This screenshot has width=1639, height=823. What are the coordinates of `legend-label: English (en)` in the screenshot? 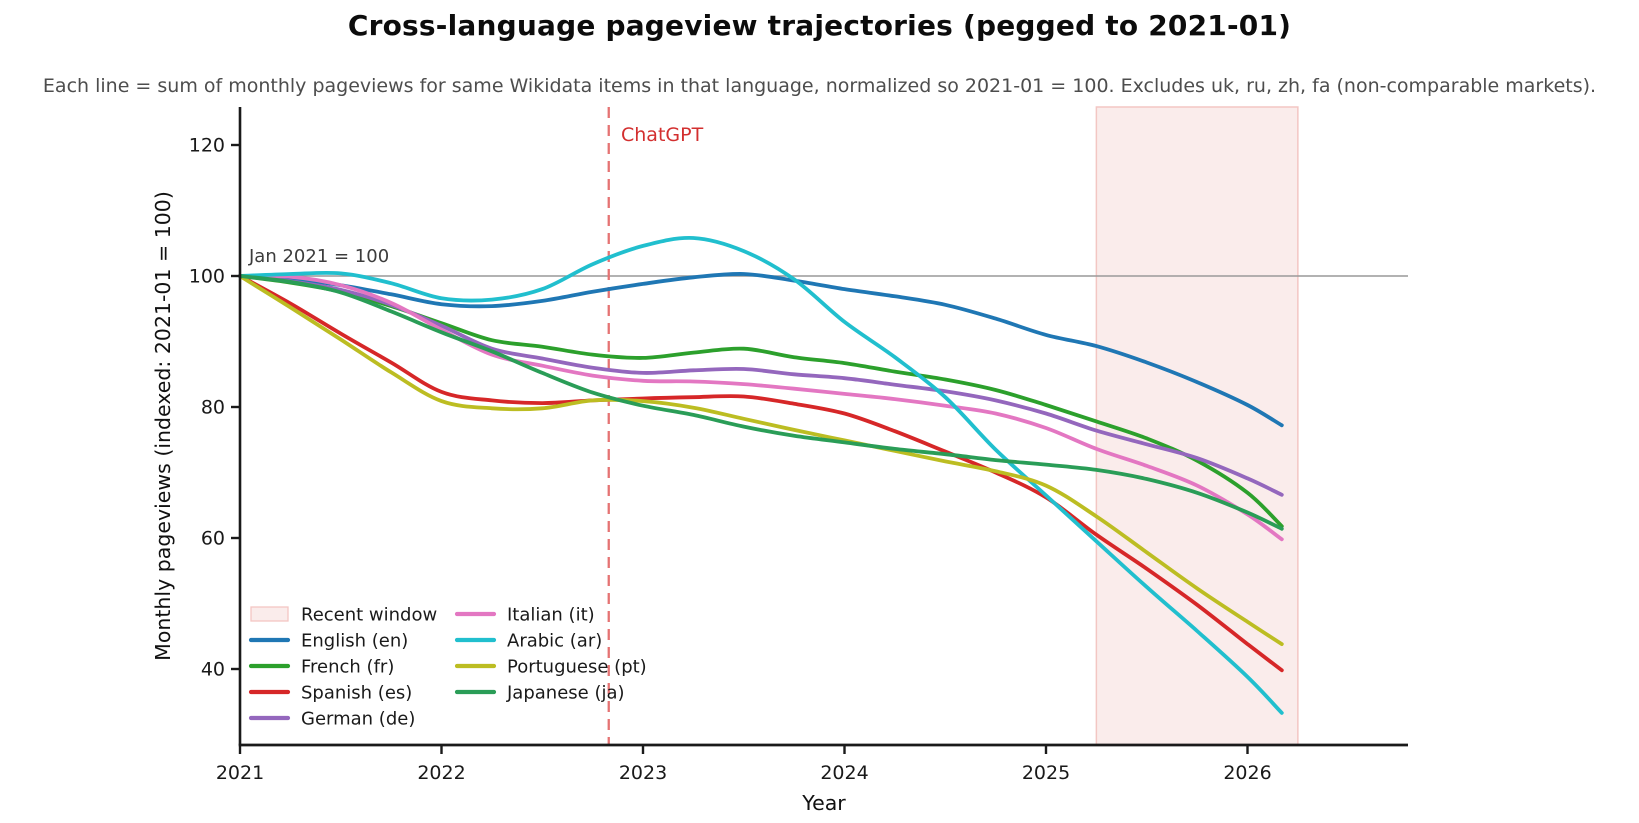 It's located at (354, 641).